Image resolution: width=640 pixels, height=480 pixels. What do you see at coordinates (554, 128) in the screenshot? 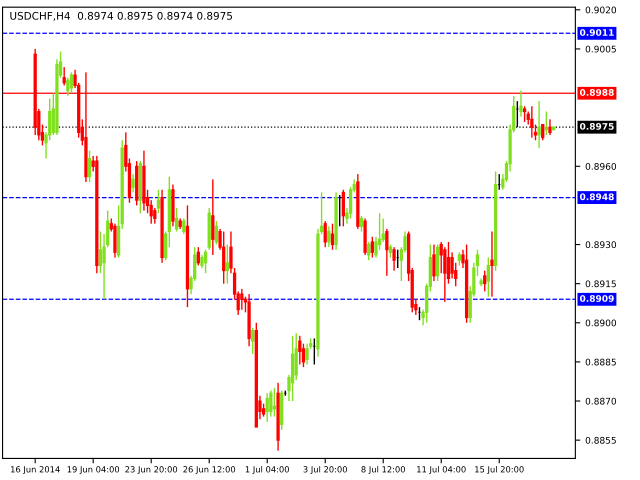
I see `candlestick` at bounding box center [554, 128].